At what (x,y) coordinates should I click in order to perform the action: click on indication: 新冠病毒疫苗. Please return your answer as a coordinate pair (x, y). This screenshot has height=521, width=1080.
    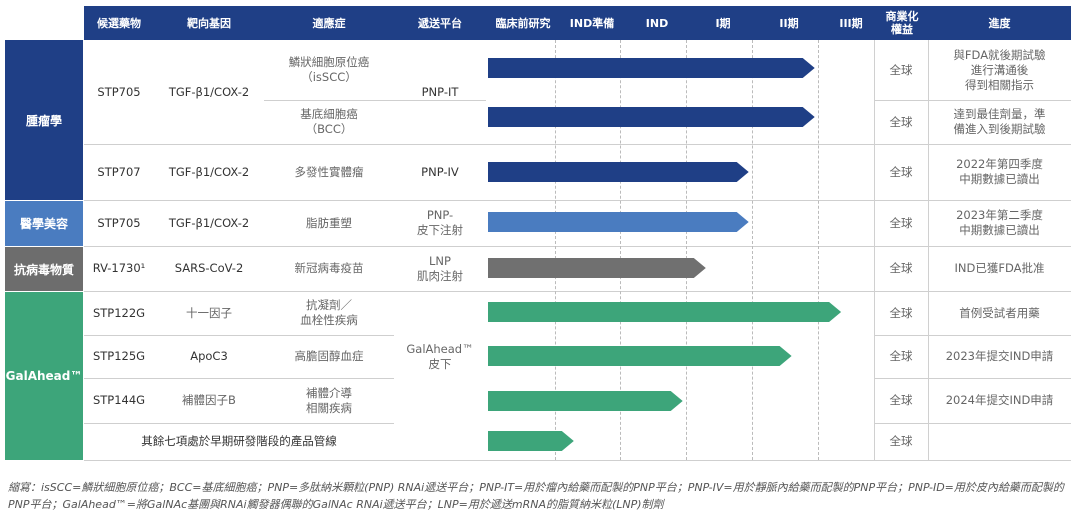
    Looking at the image, I should click on (329, 268).